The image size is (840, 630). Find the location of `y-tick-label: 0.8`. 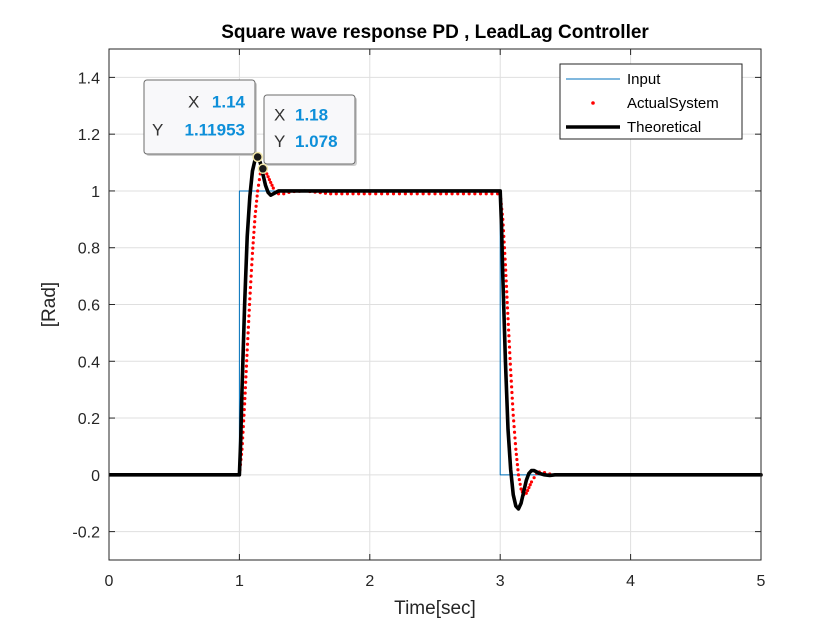

y-tick-label: 0.8 is located at coordinates (89, 249).